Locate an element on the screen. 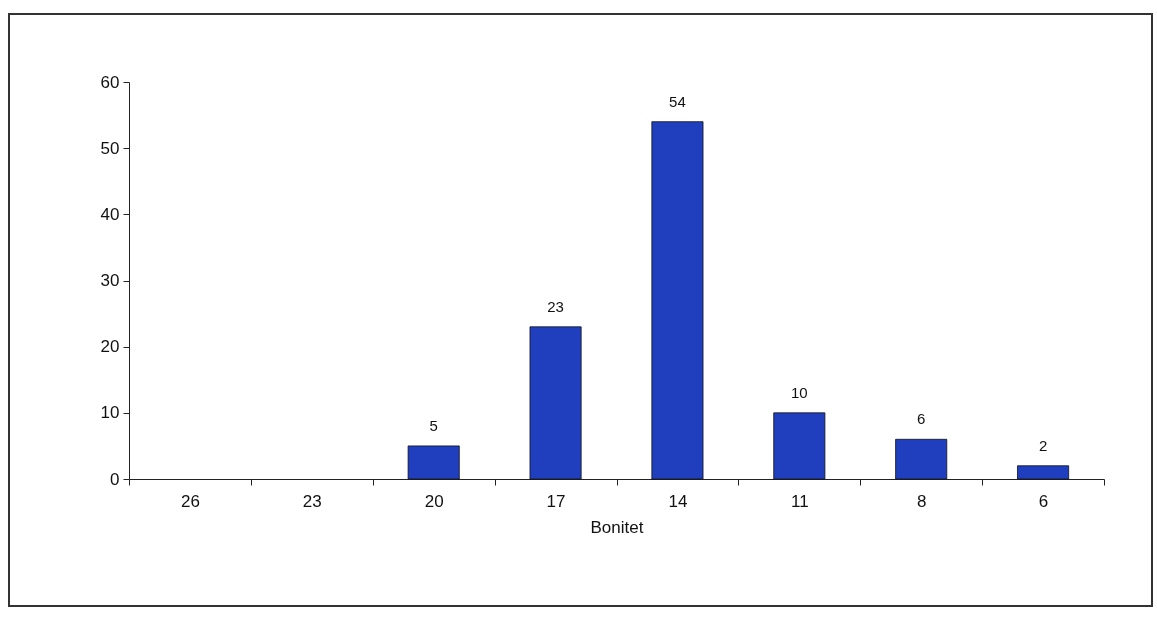 This screenshot has width=1157, height=619. x-tick-label: 23 is located at coordinates (312, 501).